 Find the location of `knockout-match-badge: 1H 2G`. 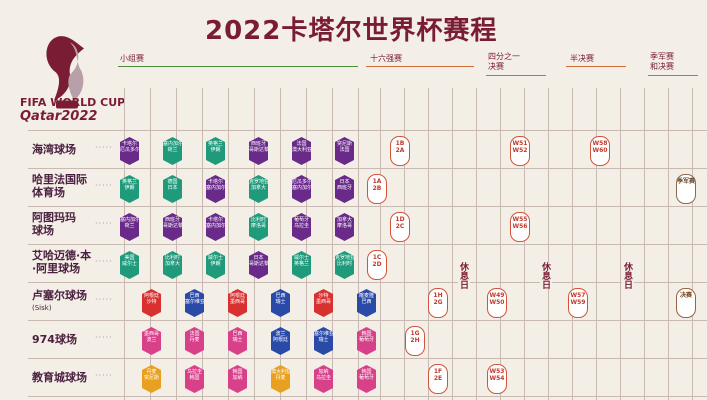

knockout-match-badge: 1H 2G is located at coordinates (438, 303).